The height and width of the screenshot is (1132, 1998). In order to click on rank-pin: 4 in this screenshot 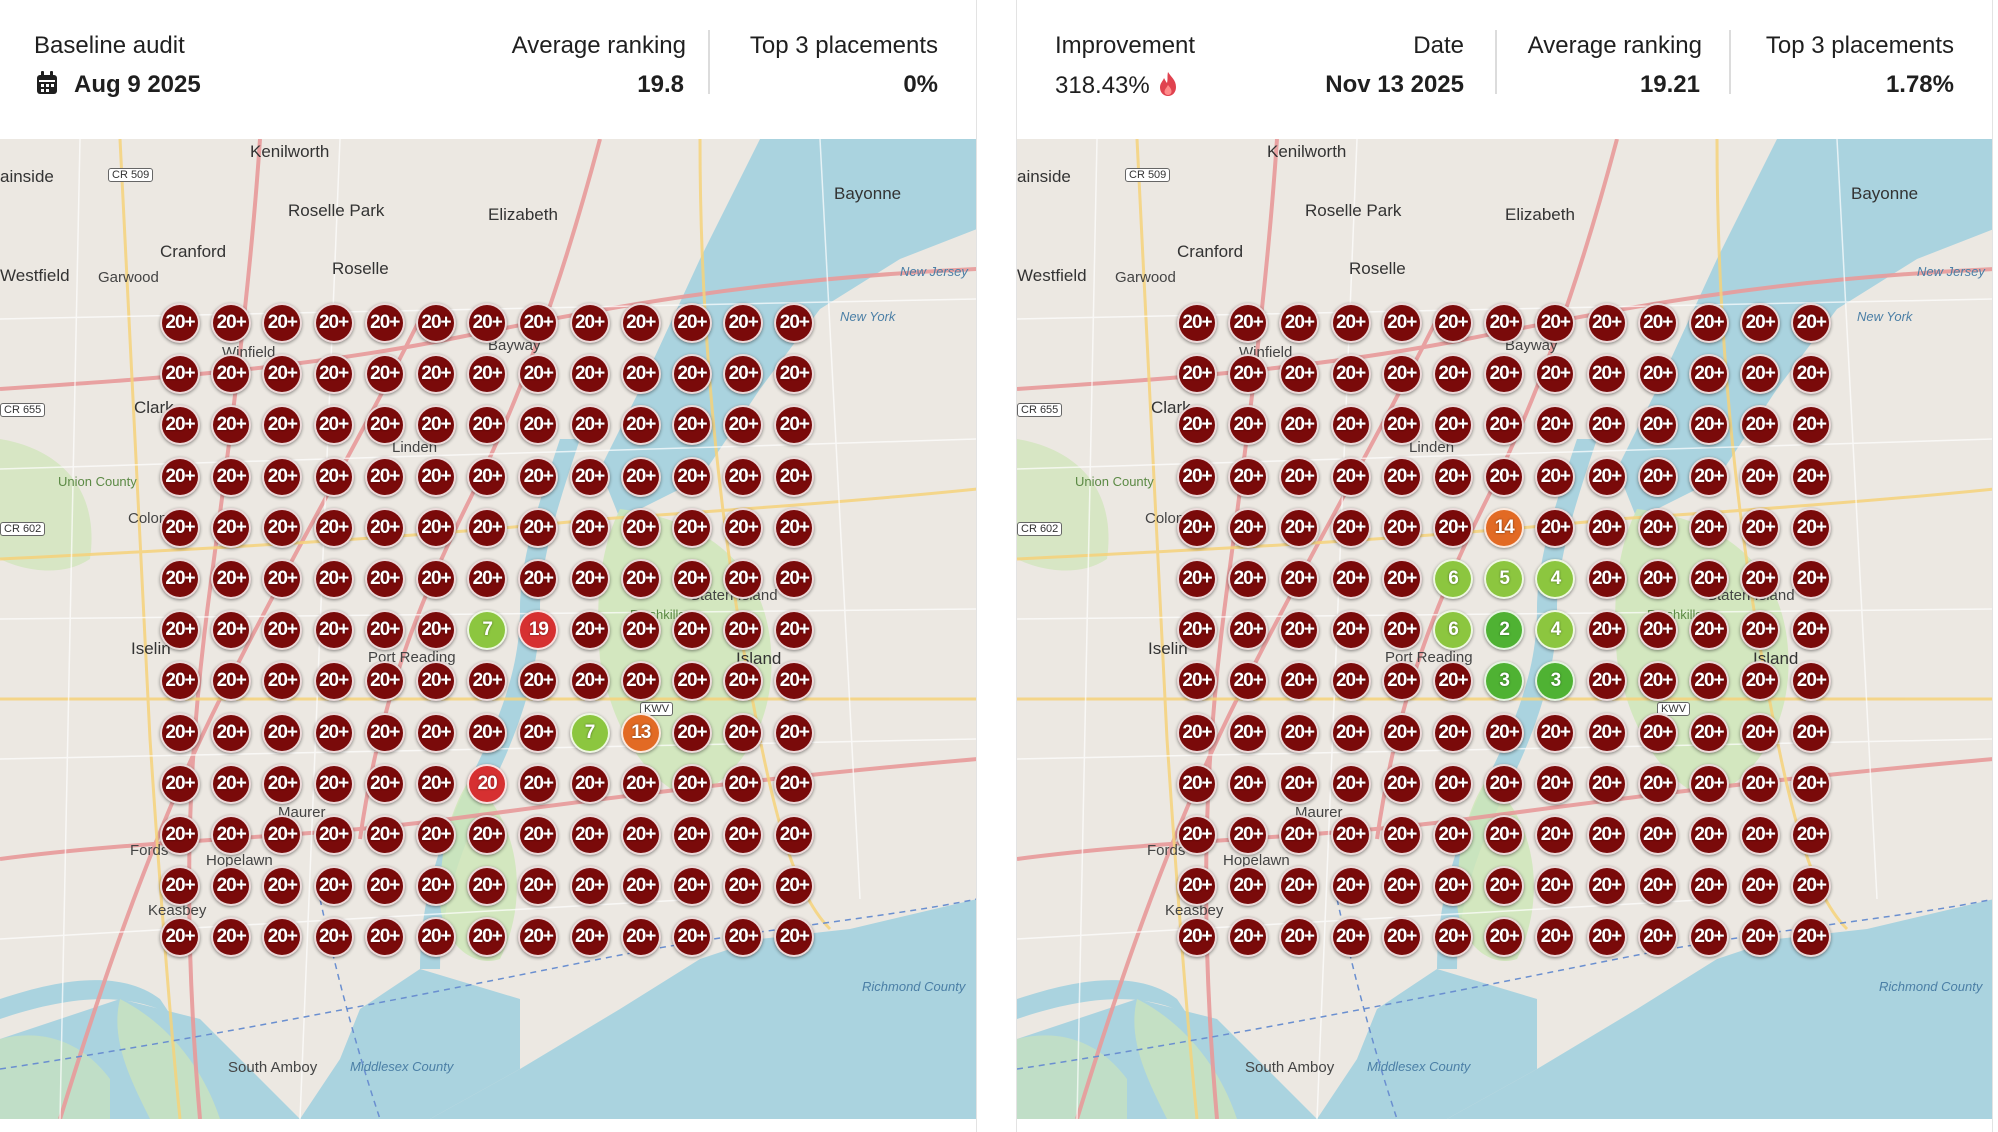, I will do `click(1555, 630)`.